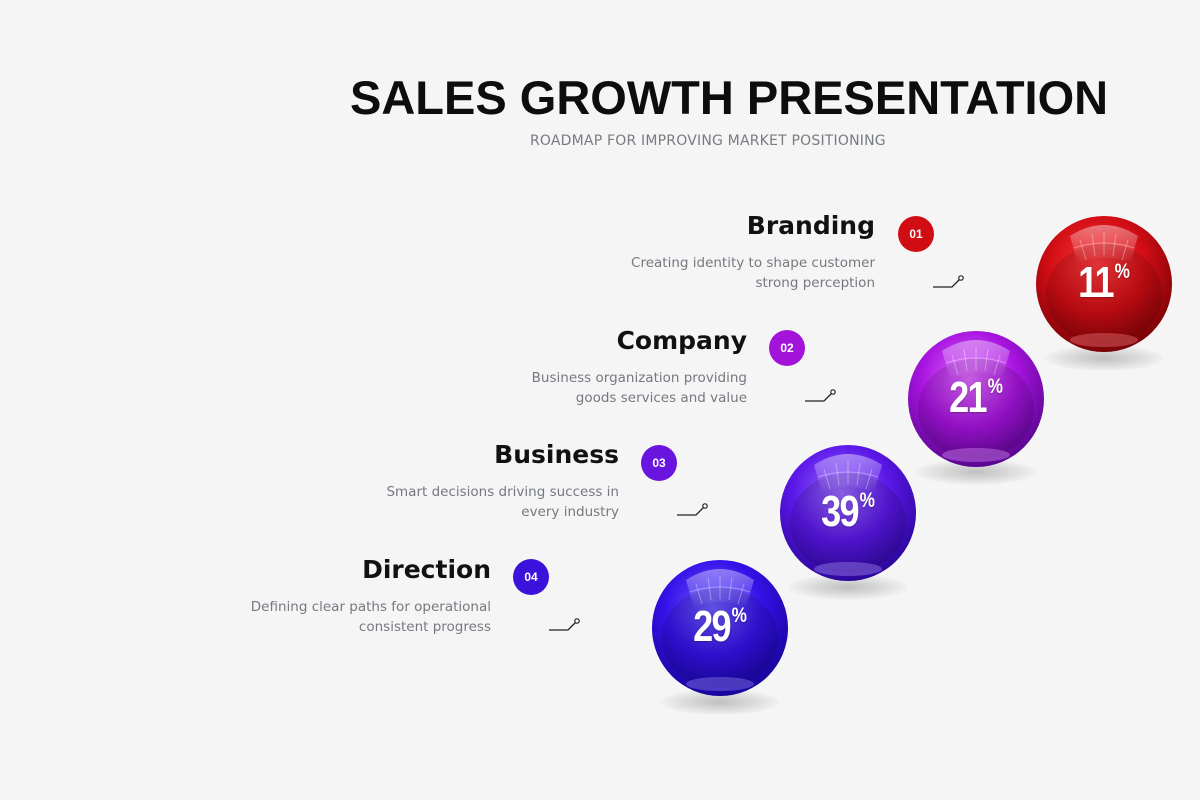 The image size is (1200, 800). I want to click on percentage-value: 29%, so click(720, 626).